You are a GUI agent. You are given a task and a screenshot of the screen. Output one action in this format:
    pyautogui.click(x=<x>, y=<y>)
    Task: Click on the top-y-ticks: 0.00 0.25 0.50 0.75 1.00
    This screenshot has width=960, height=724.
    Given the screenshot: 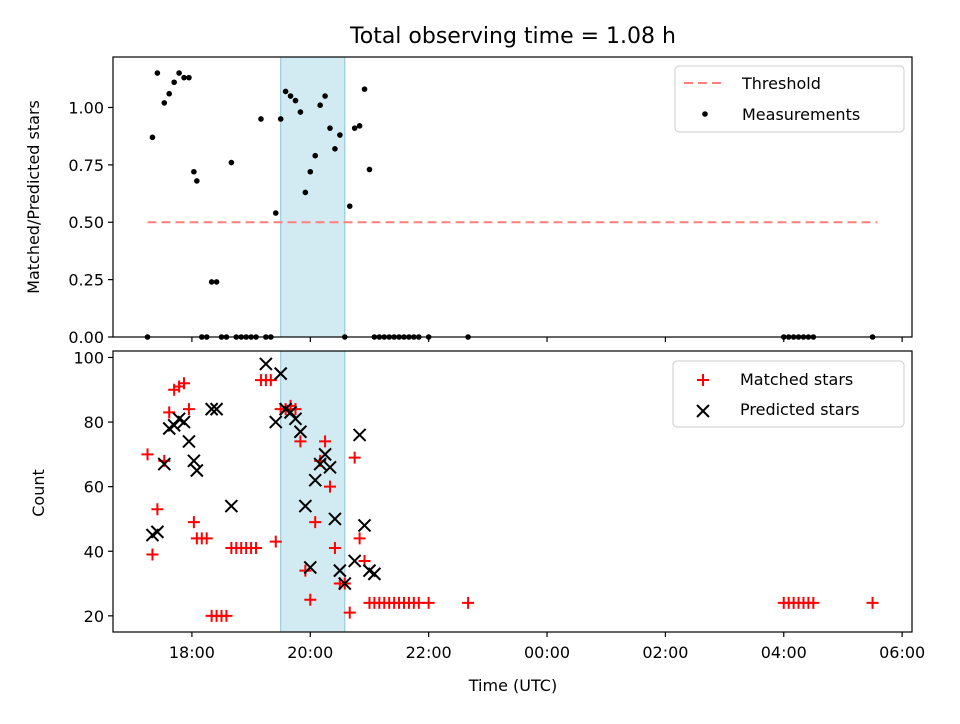 What is the action you would take?
    pyautogui.click(x=90, y=222)
    